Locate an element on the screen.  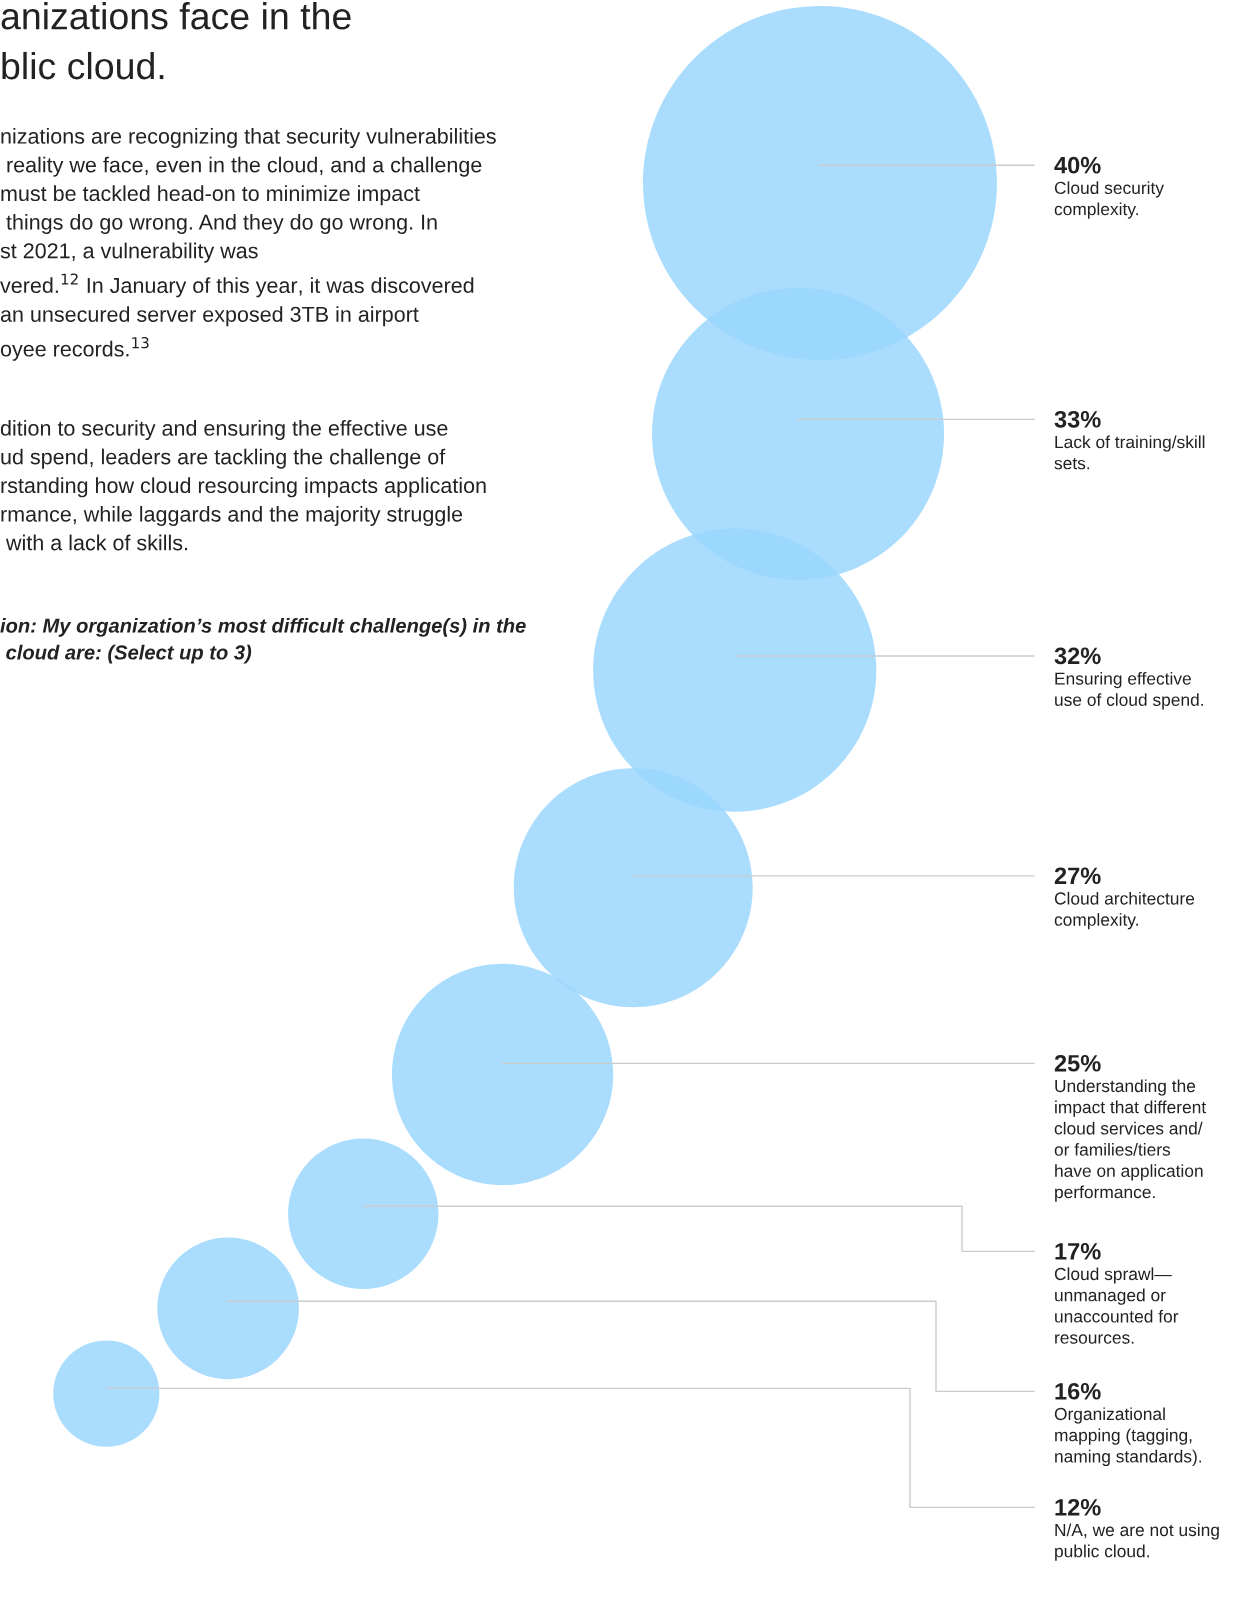
category-label: Ensuring effective use of cloud spend. is located at coordinates (1129, 690).